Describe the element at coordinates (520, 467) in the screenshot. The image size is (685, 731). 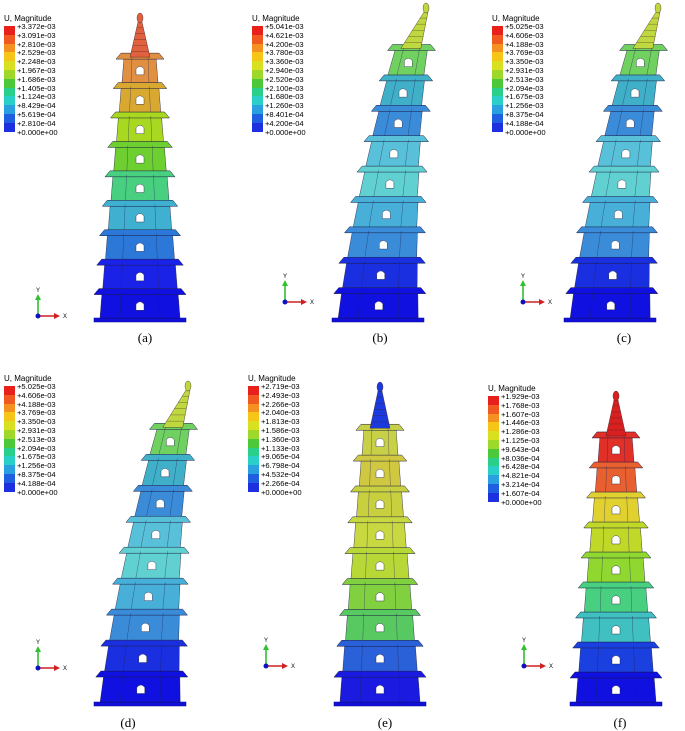
I see `legend-value: +6.428e-04` at that location.